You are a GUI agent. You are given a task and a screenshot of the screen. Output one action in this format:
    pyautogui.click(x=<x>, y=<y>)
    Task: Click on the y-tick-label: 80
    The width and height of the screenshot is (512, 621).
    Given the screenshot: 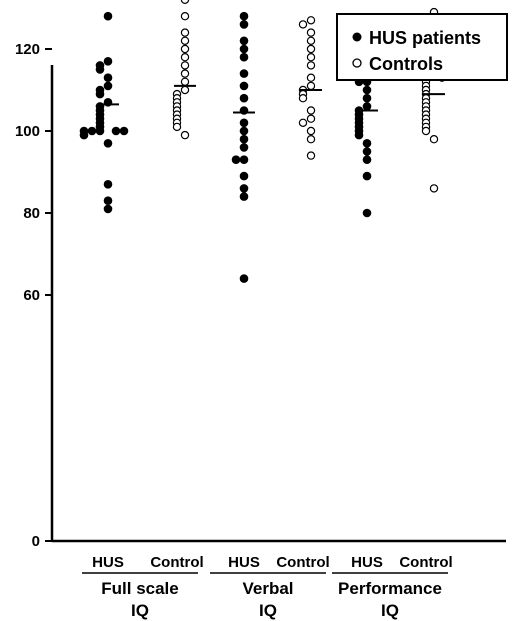 What is the action you would take?
    pyautogui.click(x=31, y=213)
    